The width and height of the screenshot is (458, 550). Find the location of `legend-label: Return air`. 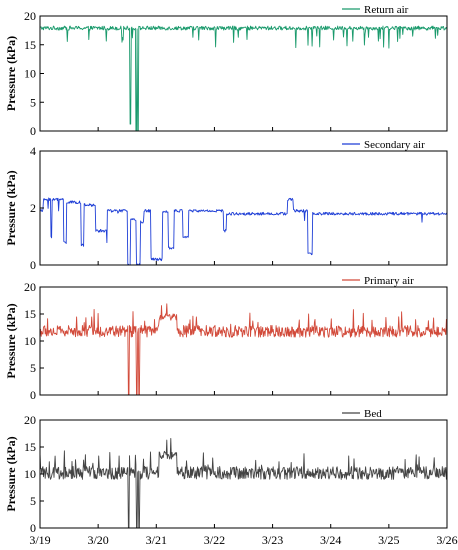

legend-label: Return air is located at coordinates (386, 10).